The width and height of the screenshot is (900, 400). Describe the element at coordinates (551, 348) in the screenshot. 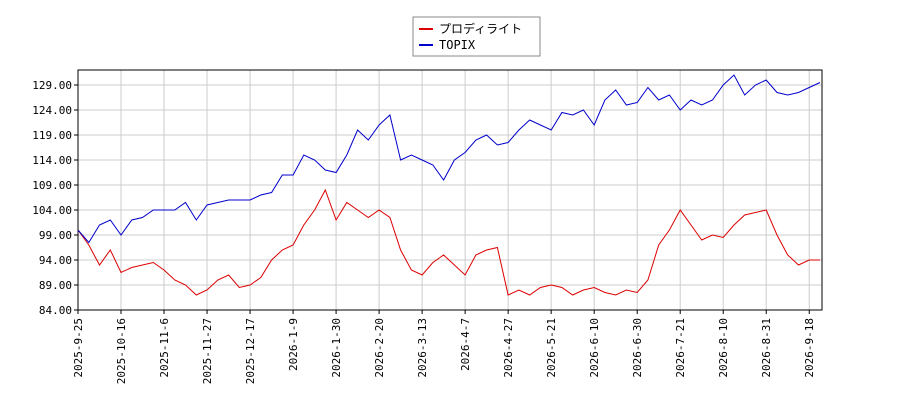

I see `x-tick-label: 2026-5-21` at that location.